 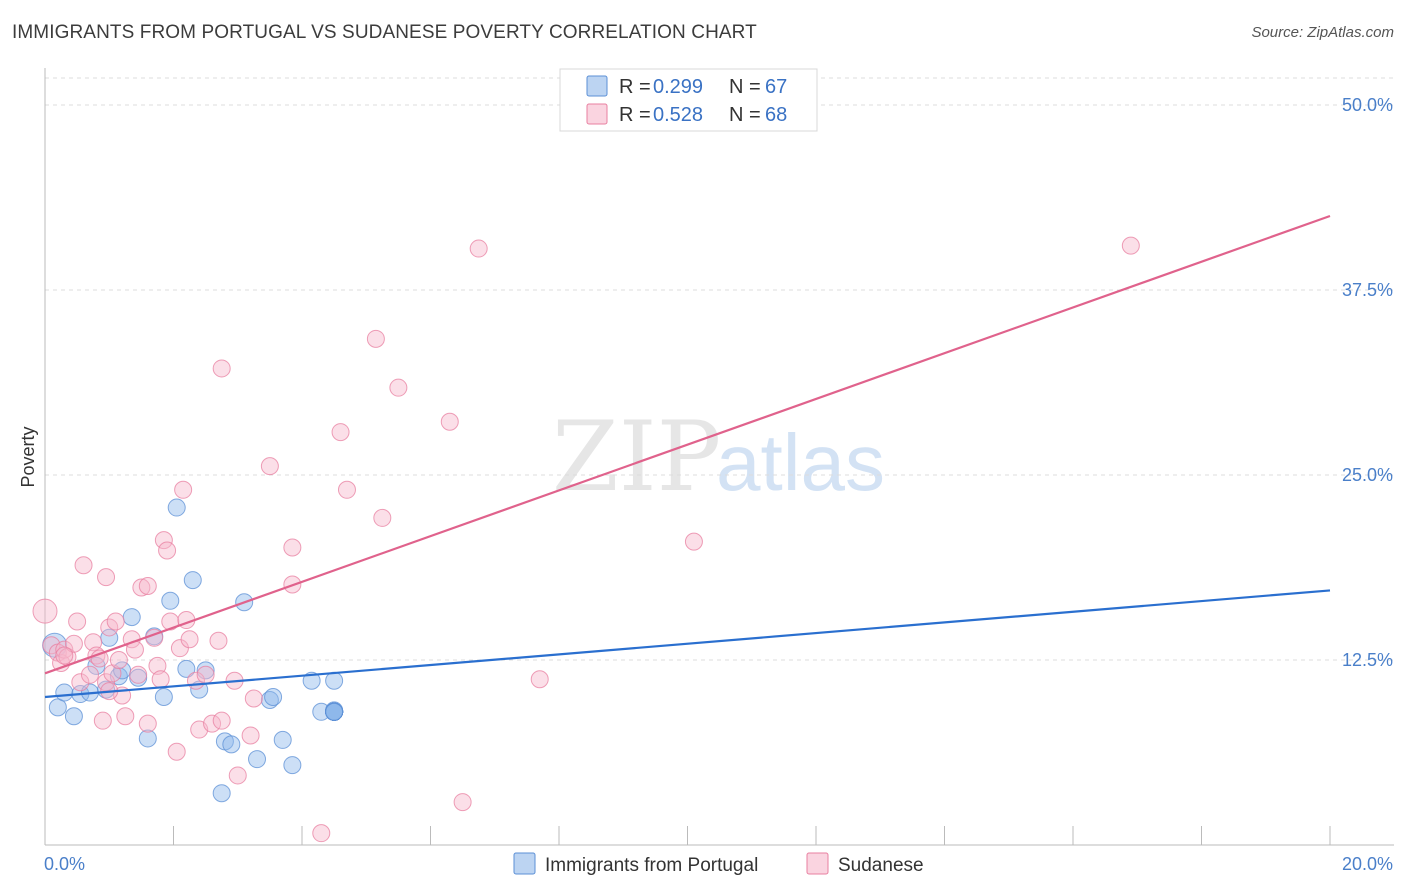 I want to click on legend-swatch-sudanese, so click(x=597, y=114).